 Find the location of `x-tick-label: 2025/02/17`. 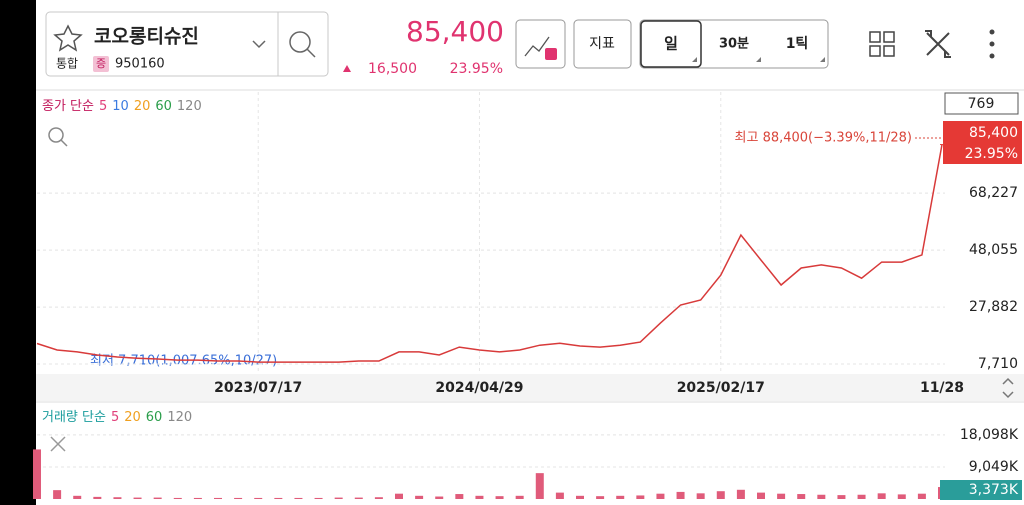

x-tick-label: 2025/02/17 is located at coordinates (721, 388).